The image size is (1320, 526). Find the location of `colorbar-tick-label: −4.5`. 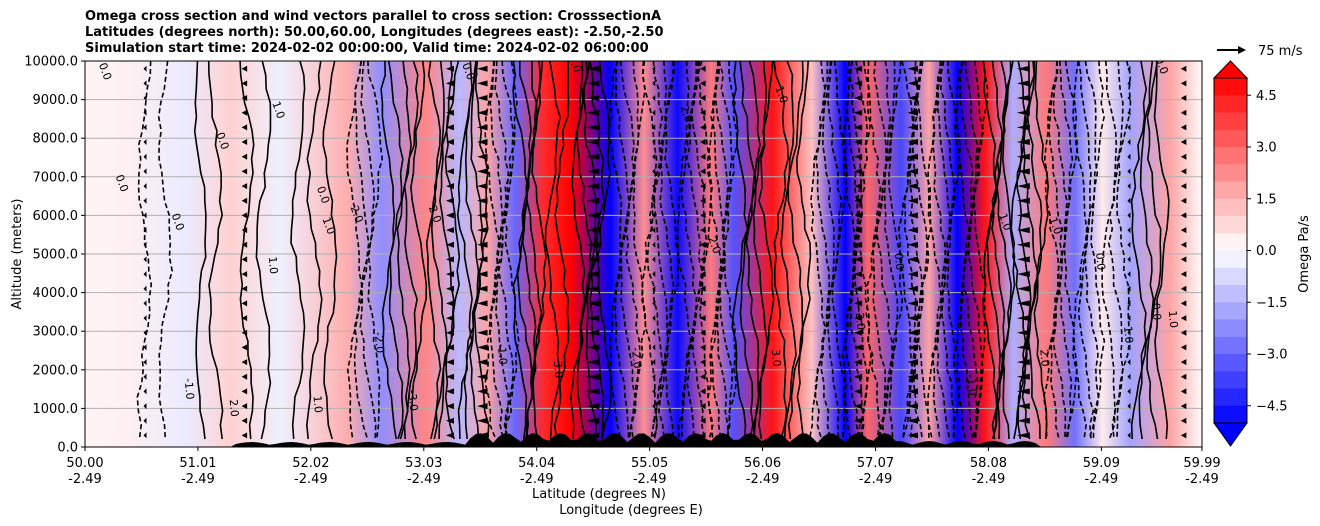

colorbar-tick-label: −4.5 is located at coordinates (1272, 406).